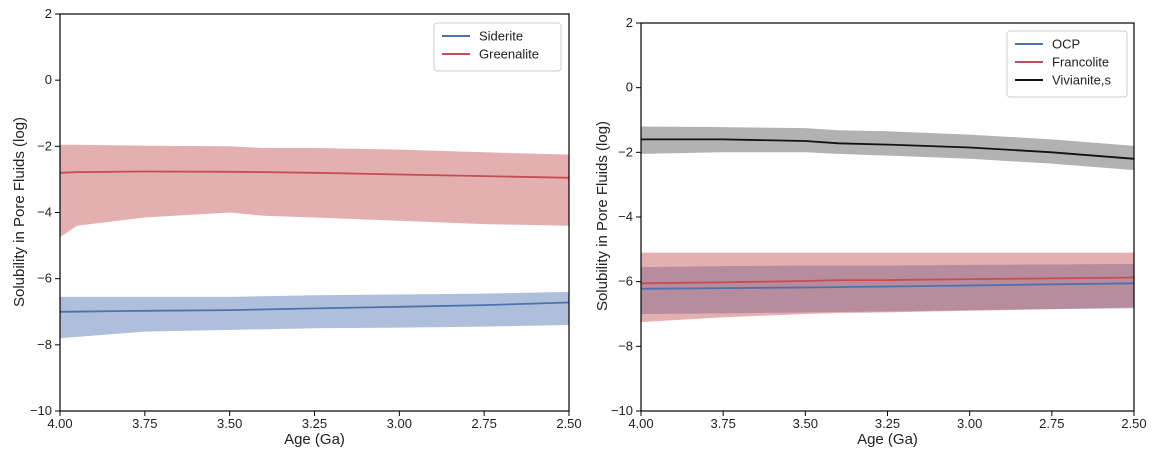 This screenshot has height=455, width=1154. What do you see at coordinates (1080, 62) in the screenshot?
I see `legend-label: Francolite` at bounding box center [1080, 62].